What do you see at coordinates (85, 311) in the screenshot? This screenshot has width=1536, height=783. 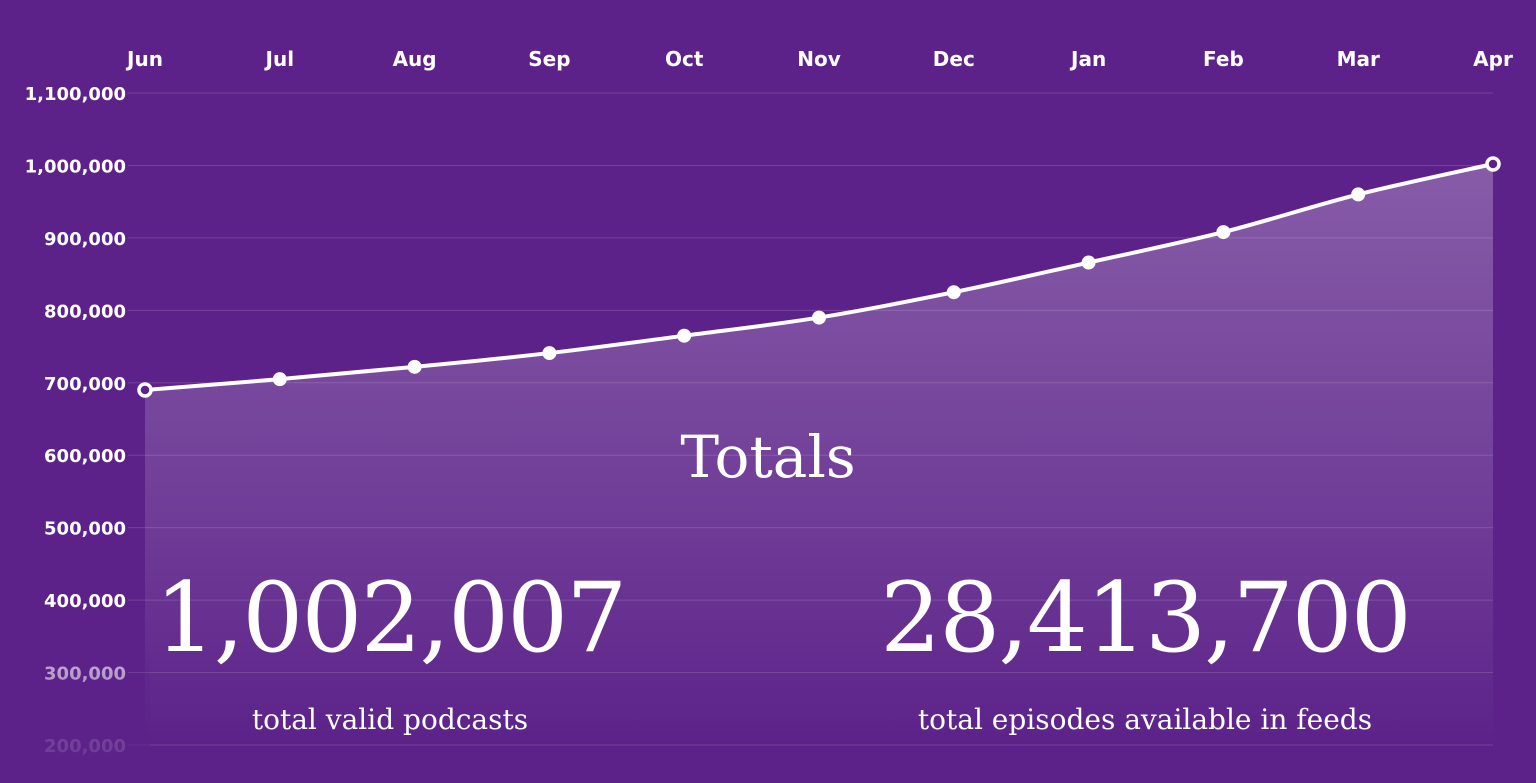 I see `y-tick-label: 800,000` at bounding box center [85, 311].